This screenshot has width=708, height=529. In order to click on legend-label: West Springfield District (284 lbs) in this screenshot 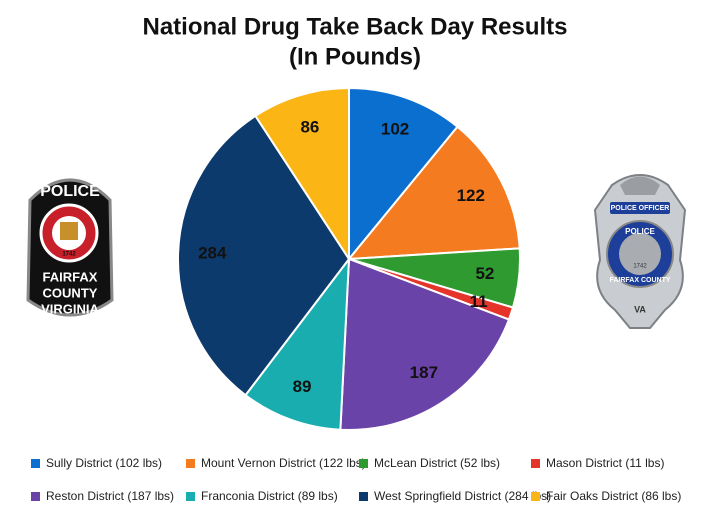, I will do `click(462, 496)`.